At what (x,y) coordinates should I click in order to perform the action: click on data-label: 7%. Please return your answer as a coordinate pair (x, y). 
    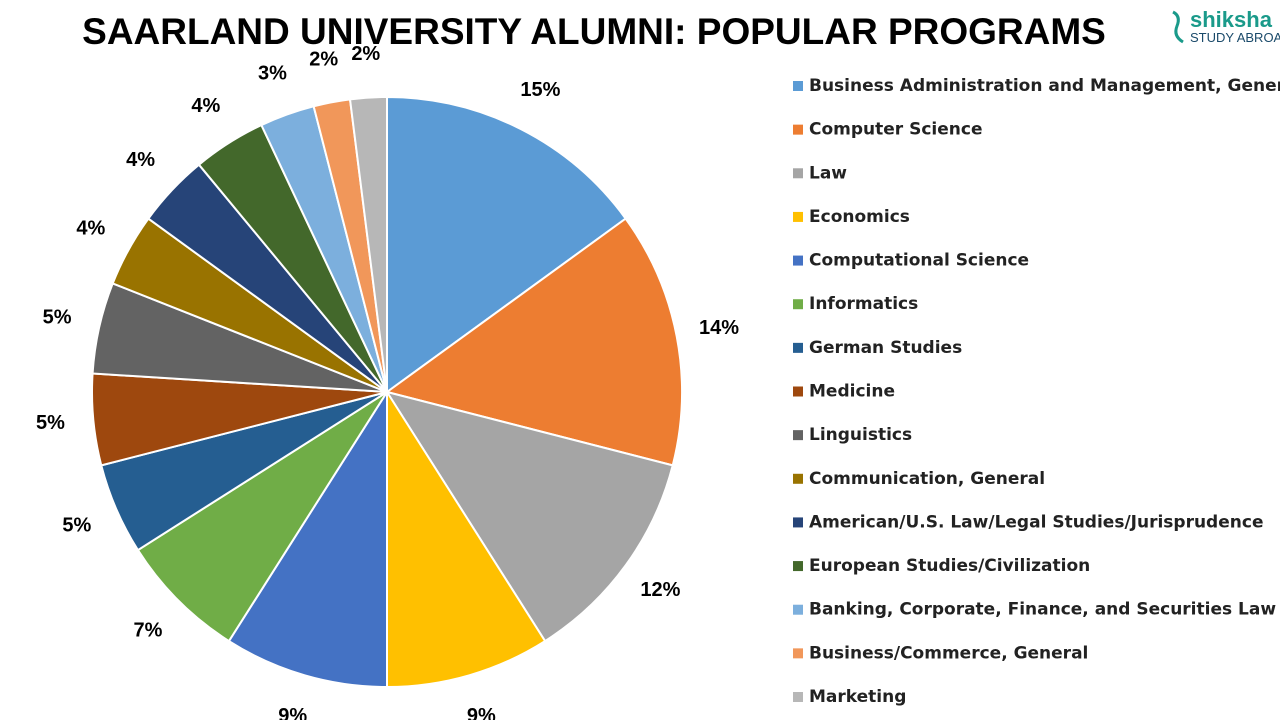
    Looking at the image, I should click on (148, 630).